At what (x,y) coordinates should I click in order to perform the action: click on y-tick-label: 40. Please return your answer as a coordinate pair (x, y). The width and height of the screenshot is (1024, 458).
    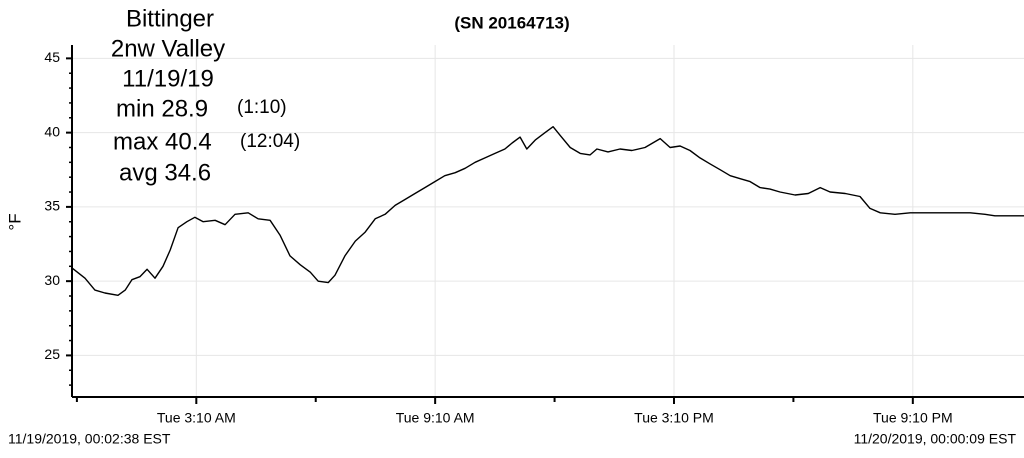
    Looking at the image, I should click on (52, 131).